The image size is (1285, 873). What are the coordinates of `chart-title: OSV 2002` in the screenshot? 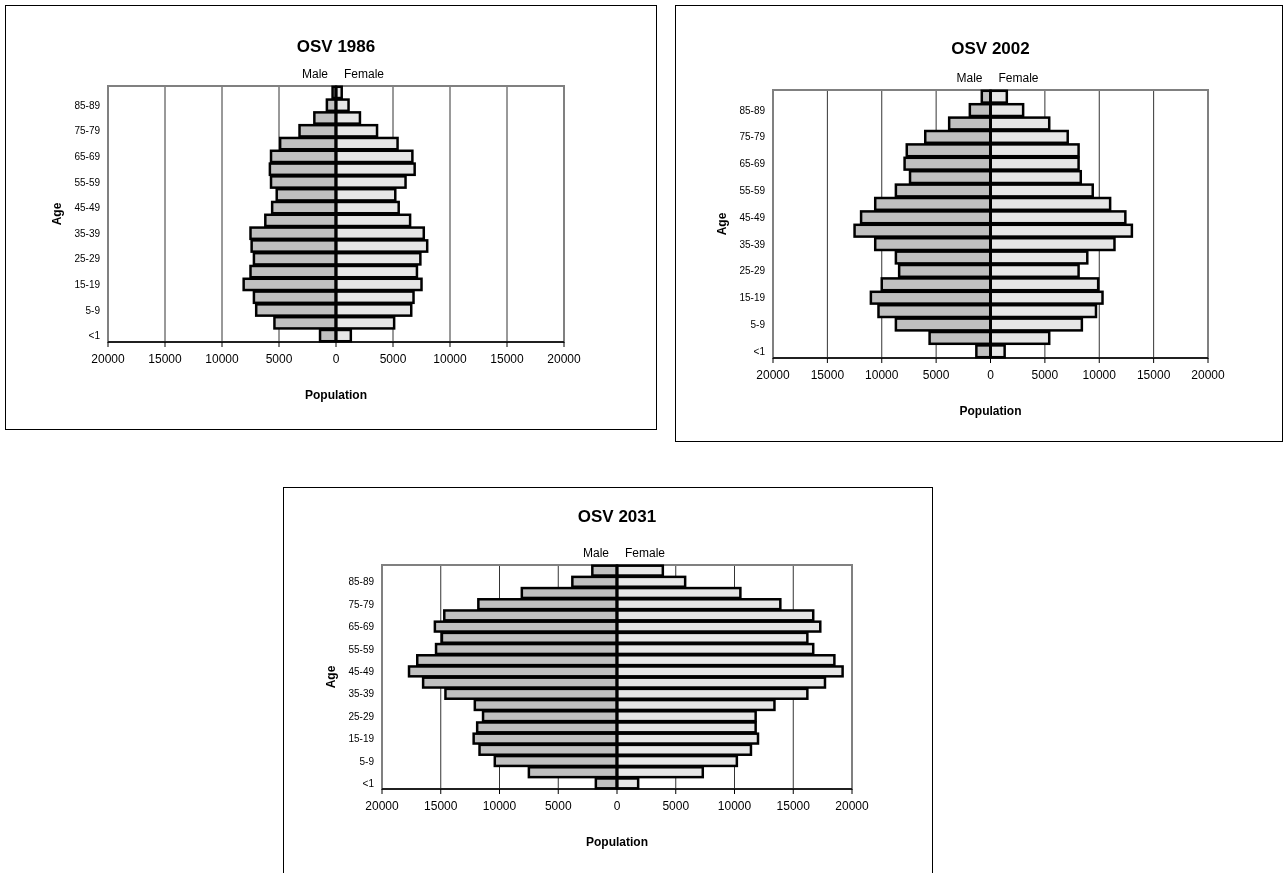 It's located at (990, 48).